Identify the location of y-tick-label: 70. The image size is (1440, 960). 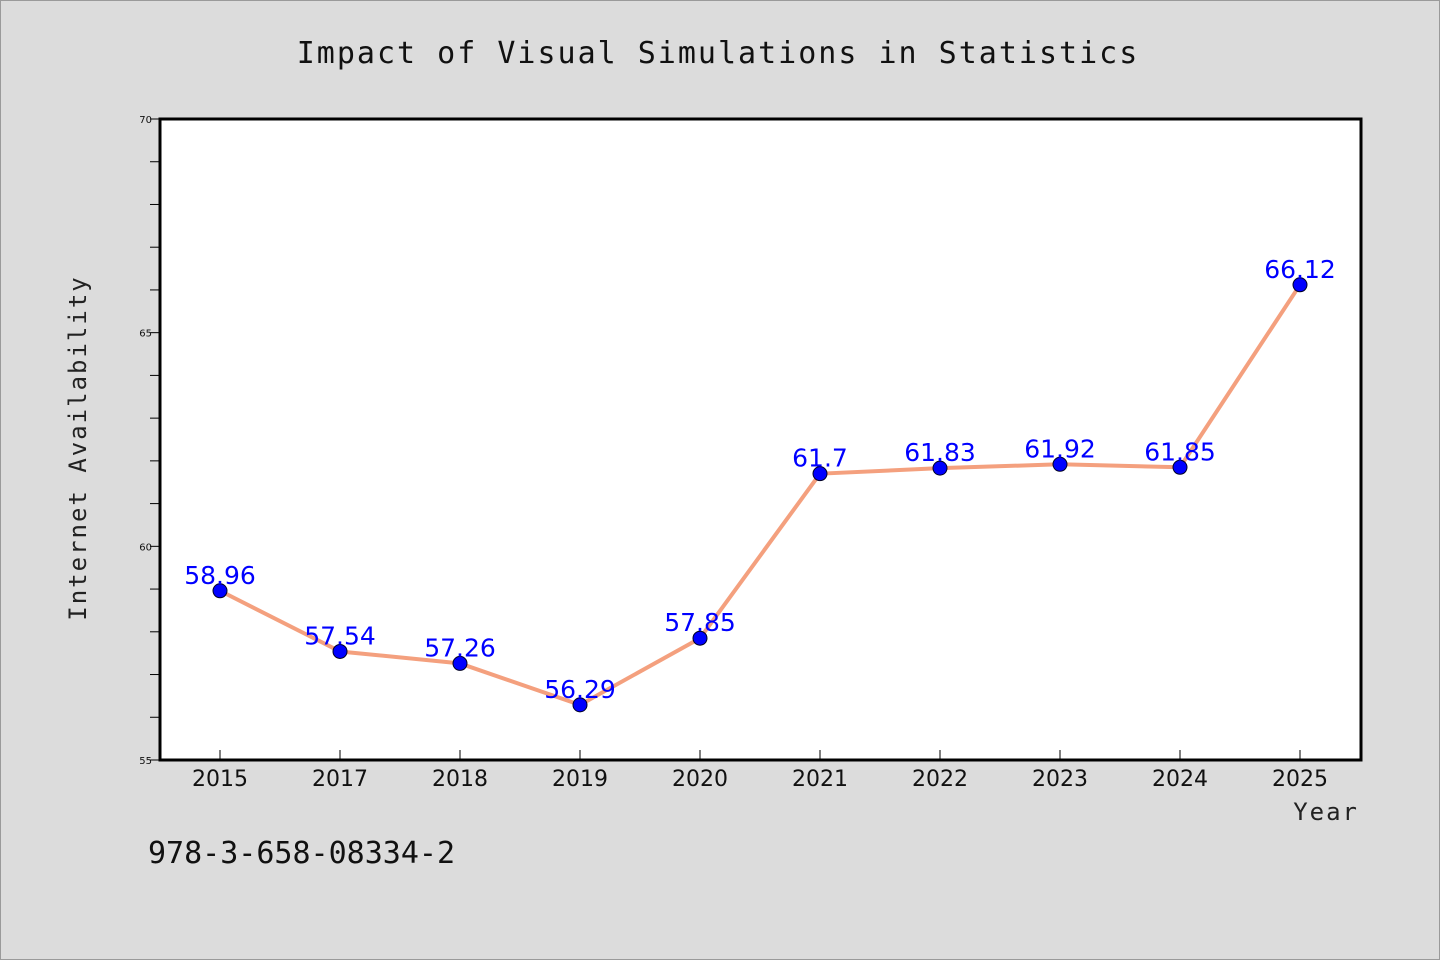
(145, 120).